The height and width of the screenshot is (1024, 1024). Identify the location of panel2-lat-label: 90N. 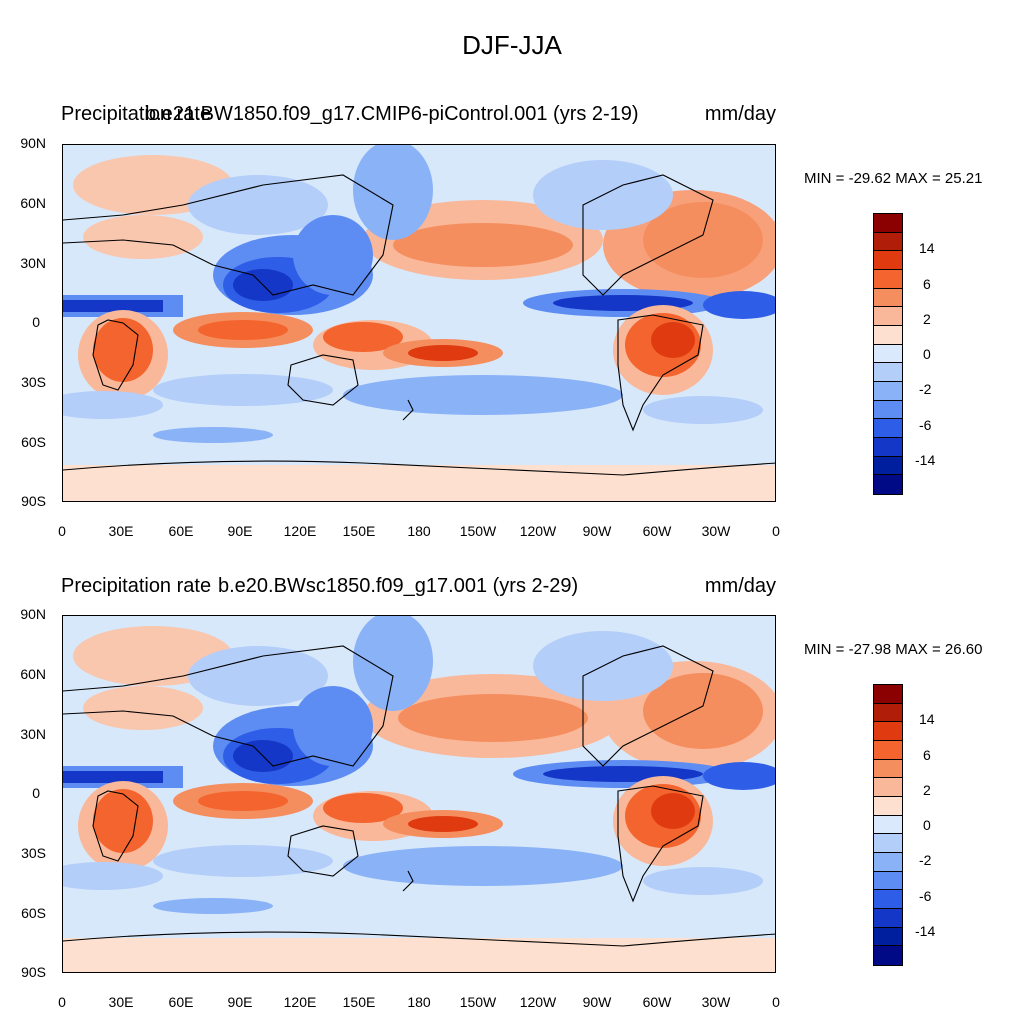
(33, 614).